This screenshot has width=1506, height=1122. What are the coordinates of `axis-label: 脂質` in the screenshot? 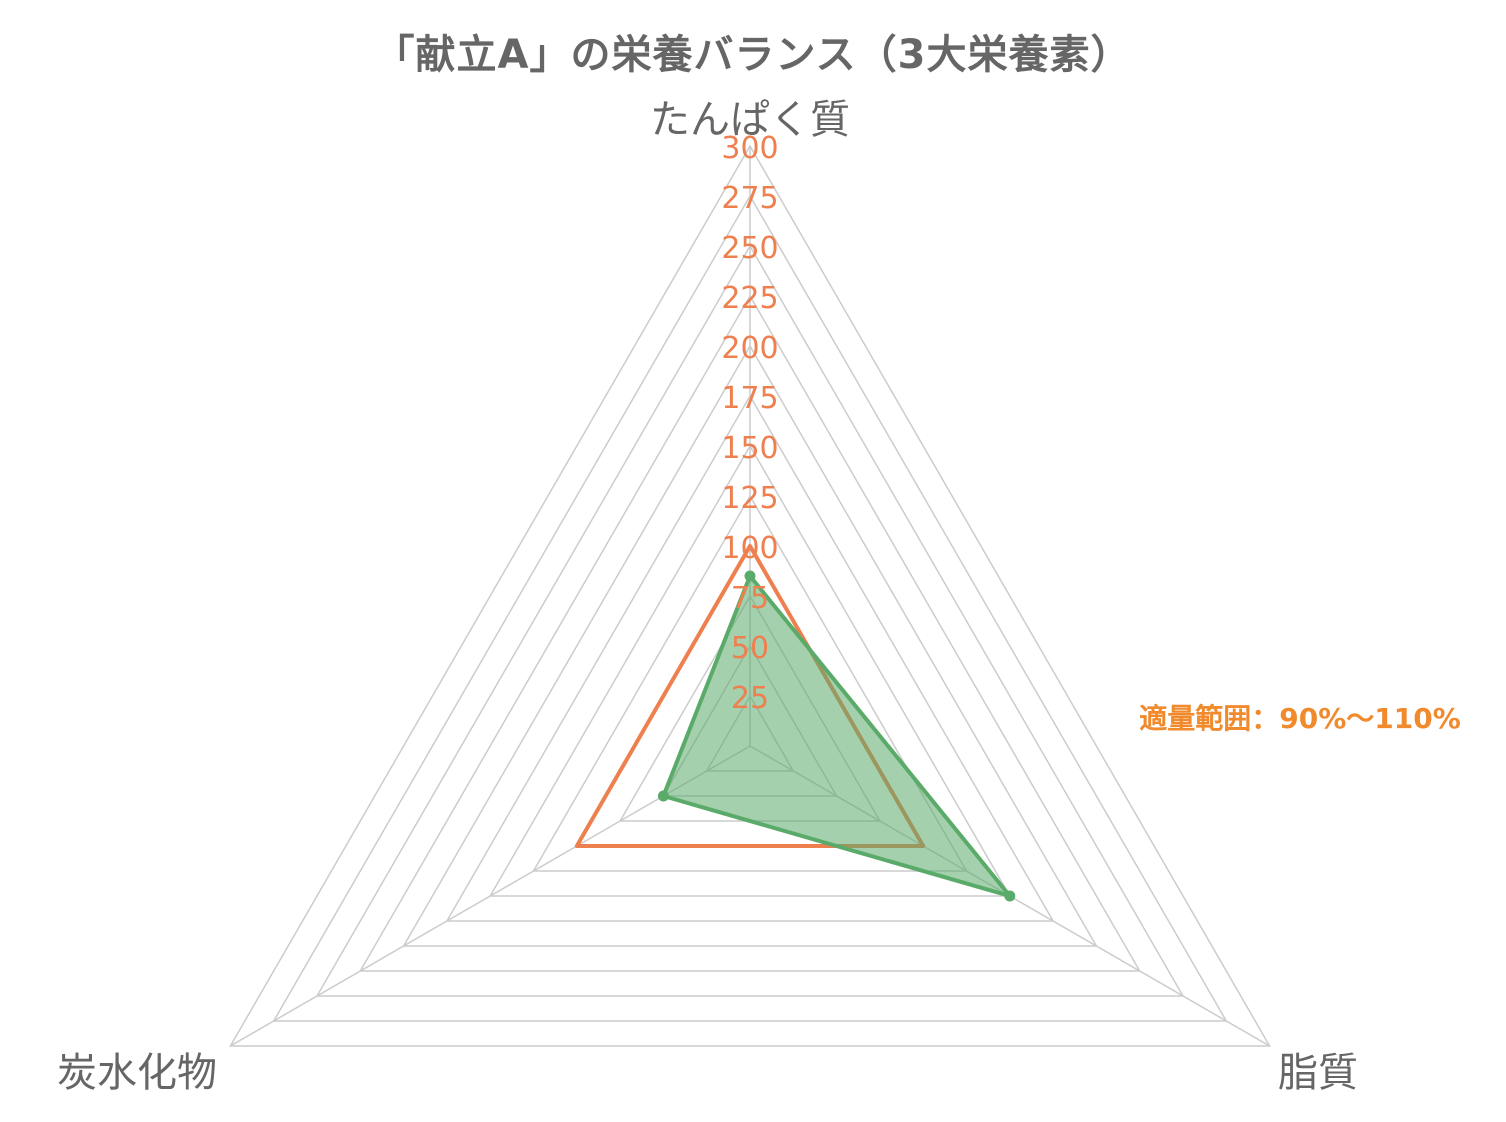 It's located at (1318, 1073).